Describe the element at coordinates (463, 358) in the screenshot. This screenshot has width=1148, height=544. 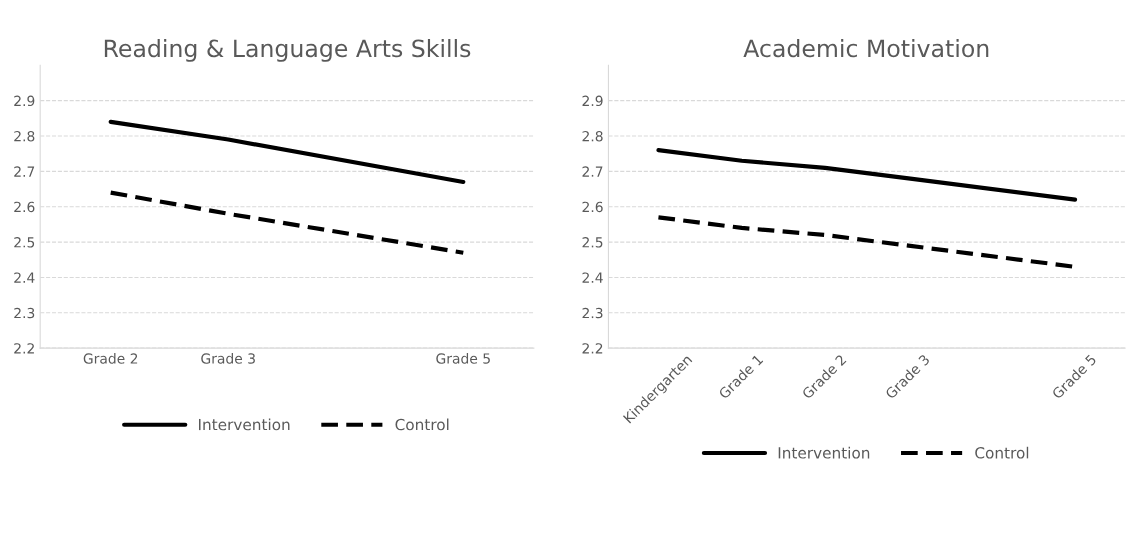
I see `x-tick-label: Grade 5` at that location.